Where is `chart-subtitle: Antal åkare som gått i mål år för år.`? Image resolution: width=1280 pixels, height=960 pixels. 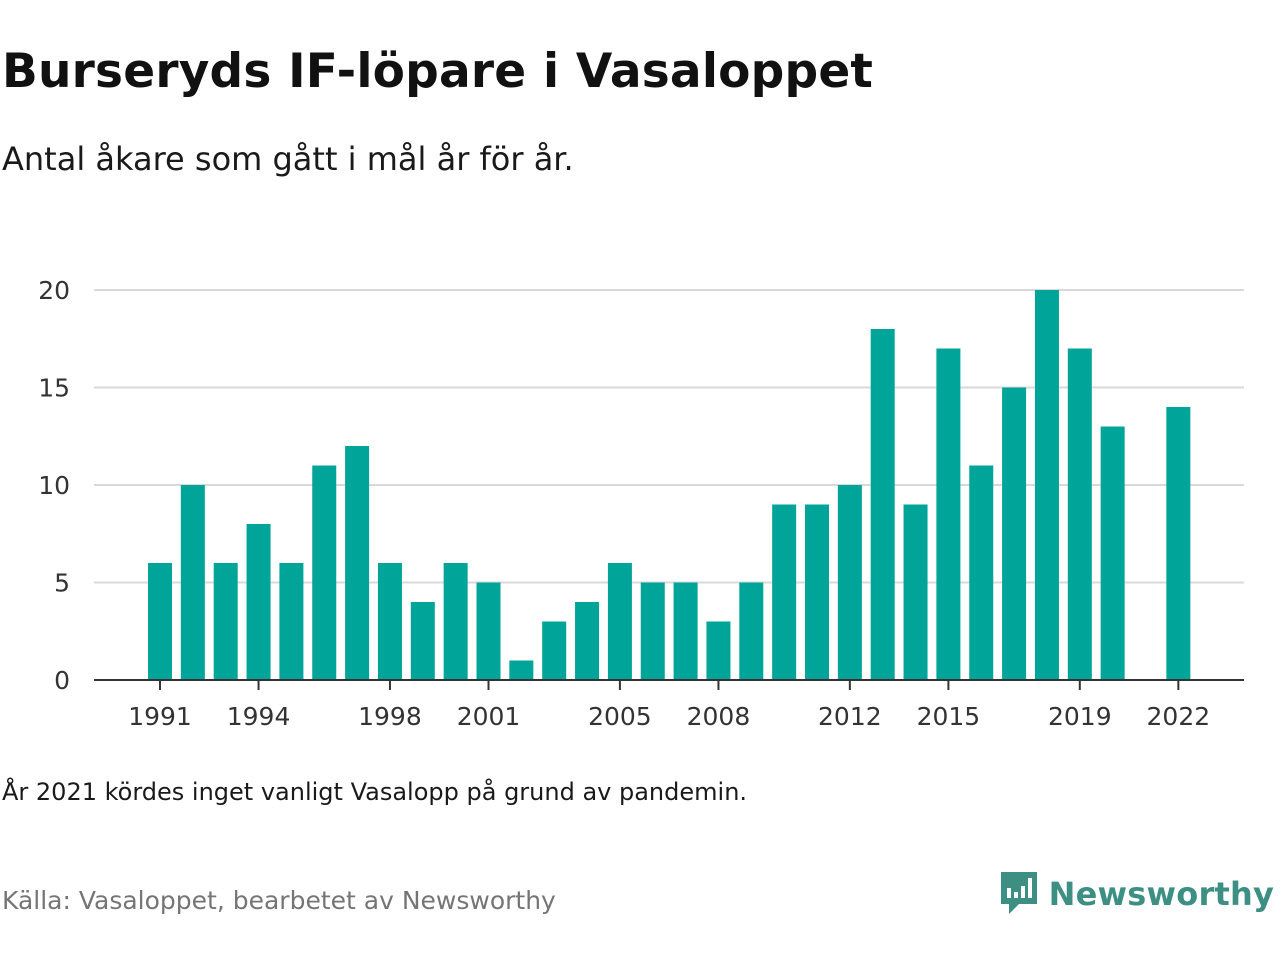
chart-subtitle: Antal åkare som gått i mål år för år. is located at coordinates (288, 159).